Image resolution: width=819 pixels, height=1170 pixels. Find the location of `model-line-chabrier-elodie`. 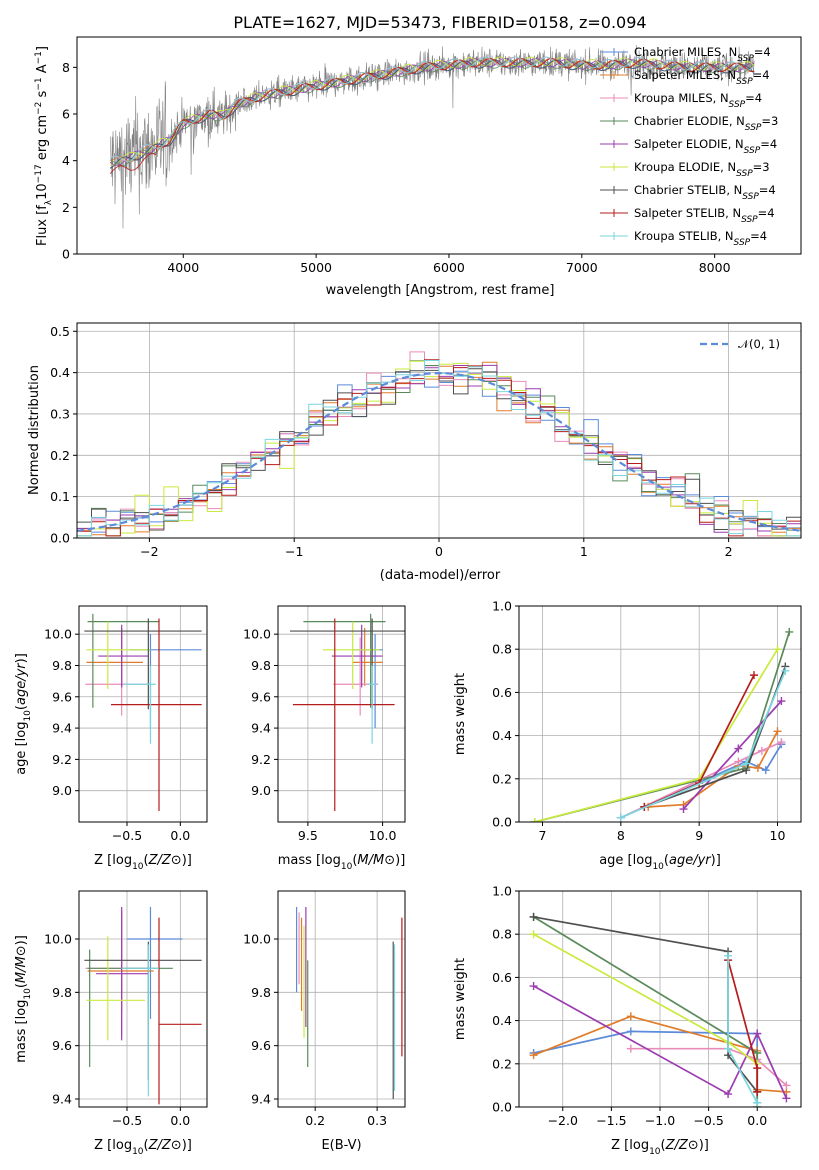

model-line-chabrier-elodie is located at coordinates (432, 113).